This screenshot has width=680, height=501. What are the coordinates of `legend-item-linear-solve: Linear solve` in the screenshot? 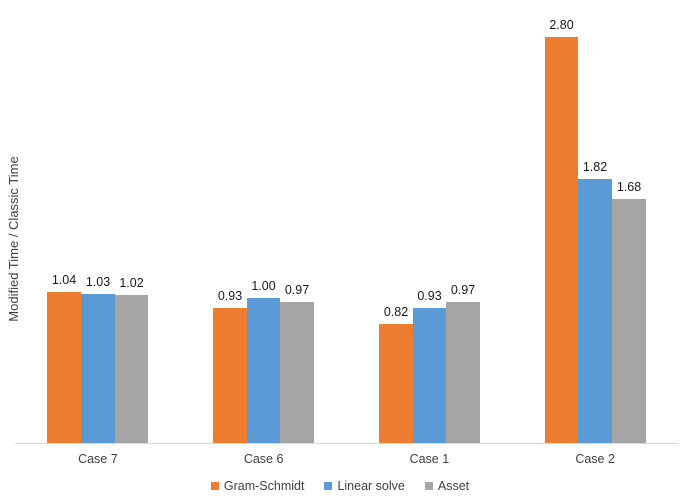 It's located at (364, 486).